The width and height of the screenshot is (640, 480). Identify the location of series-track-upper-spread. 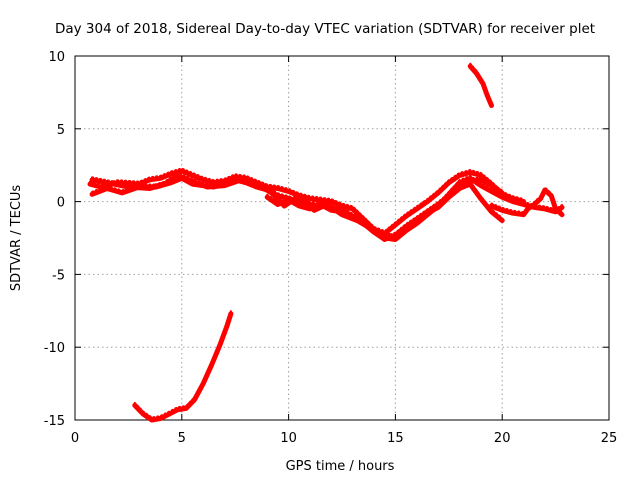
(481, 83).